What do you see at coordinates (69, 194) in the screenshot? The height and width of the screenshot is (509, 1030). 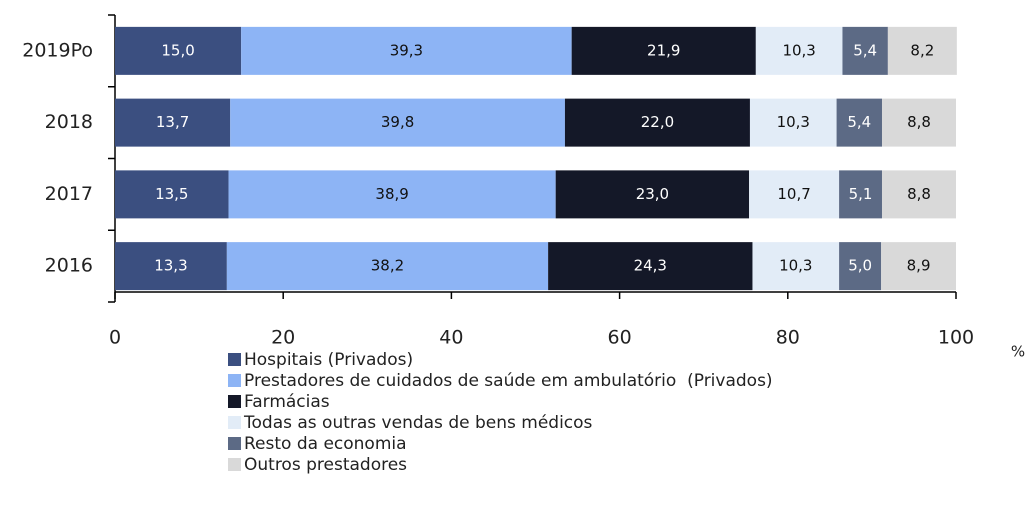 I see `y-tick-label: 2017` at bounding box center [69, 194].